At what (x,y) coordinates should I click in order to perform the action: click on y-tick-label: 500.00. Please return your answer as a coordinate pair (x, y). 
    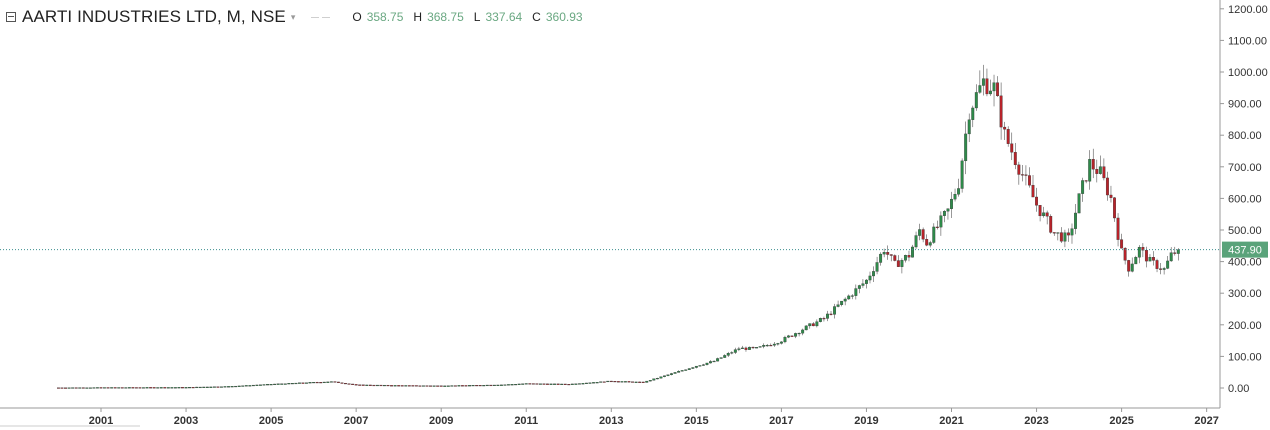
    Looking at the image, I should click on (1245, 231).